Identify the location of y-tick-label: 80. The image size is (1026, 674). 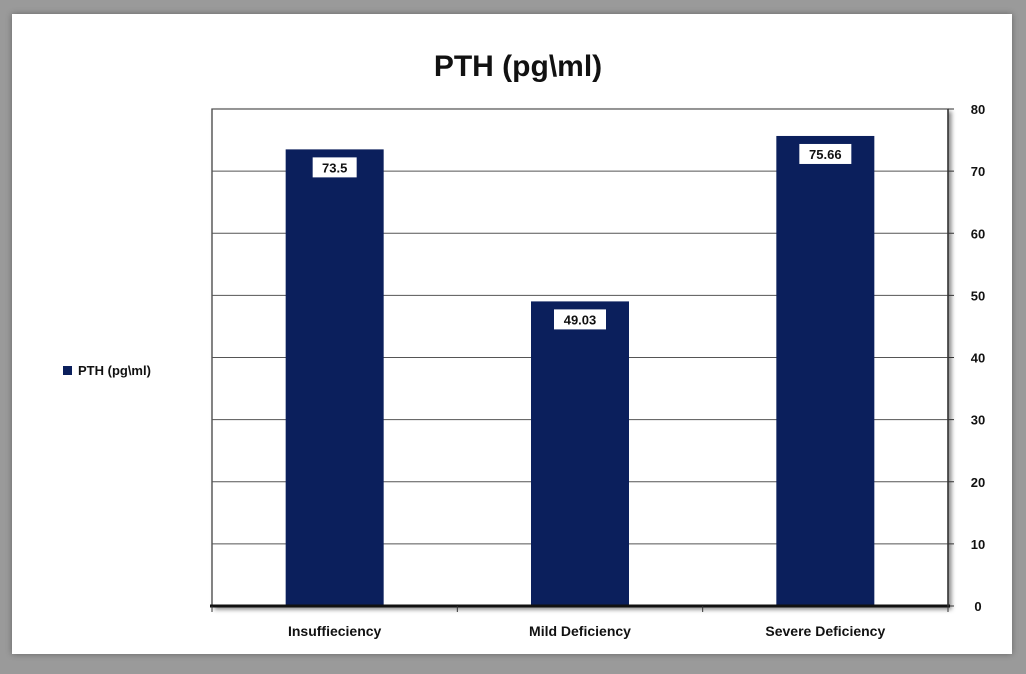
(978, 109).